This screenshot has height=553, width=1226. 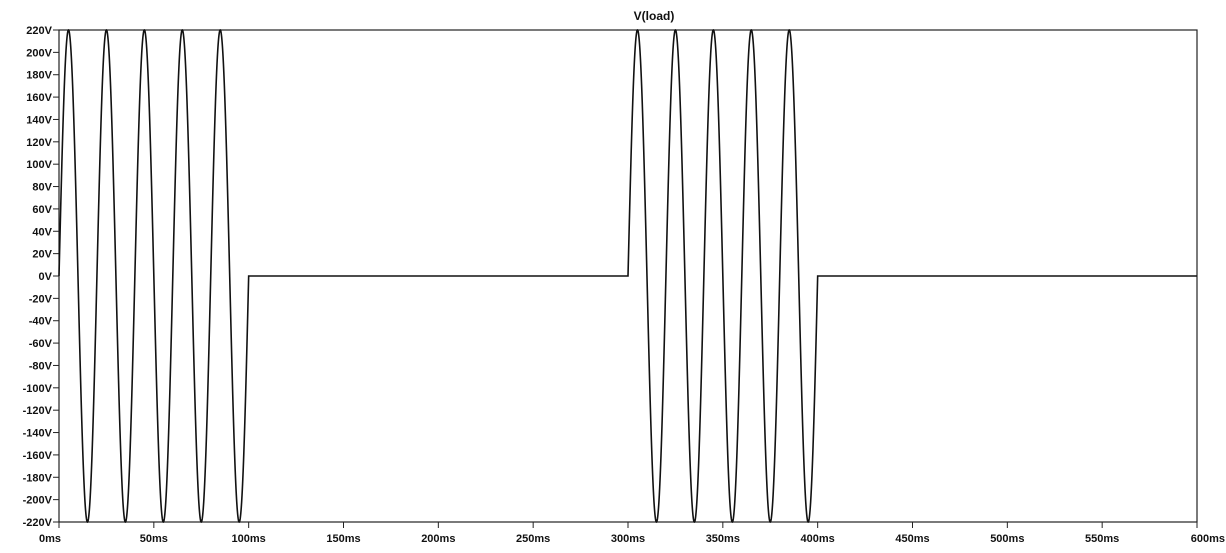 I want to click on x-tick-label: 300ms, so click(x=628, y=539).